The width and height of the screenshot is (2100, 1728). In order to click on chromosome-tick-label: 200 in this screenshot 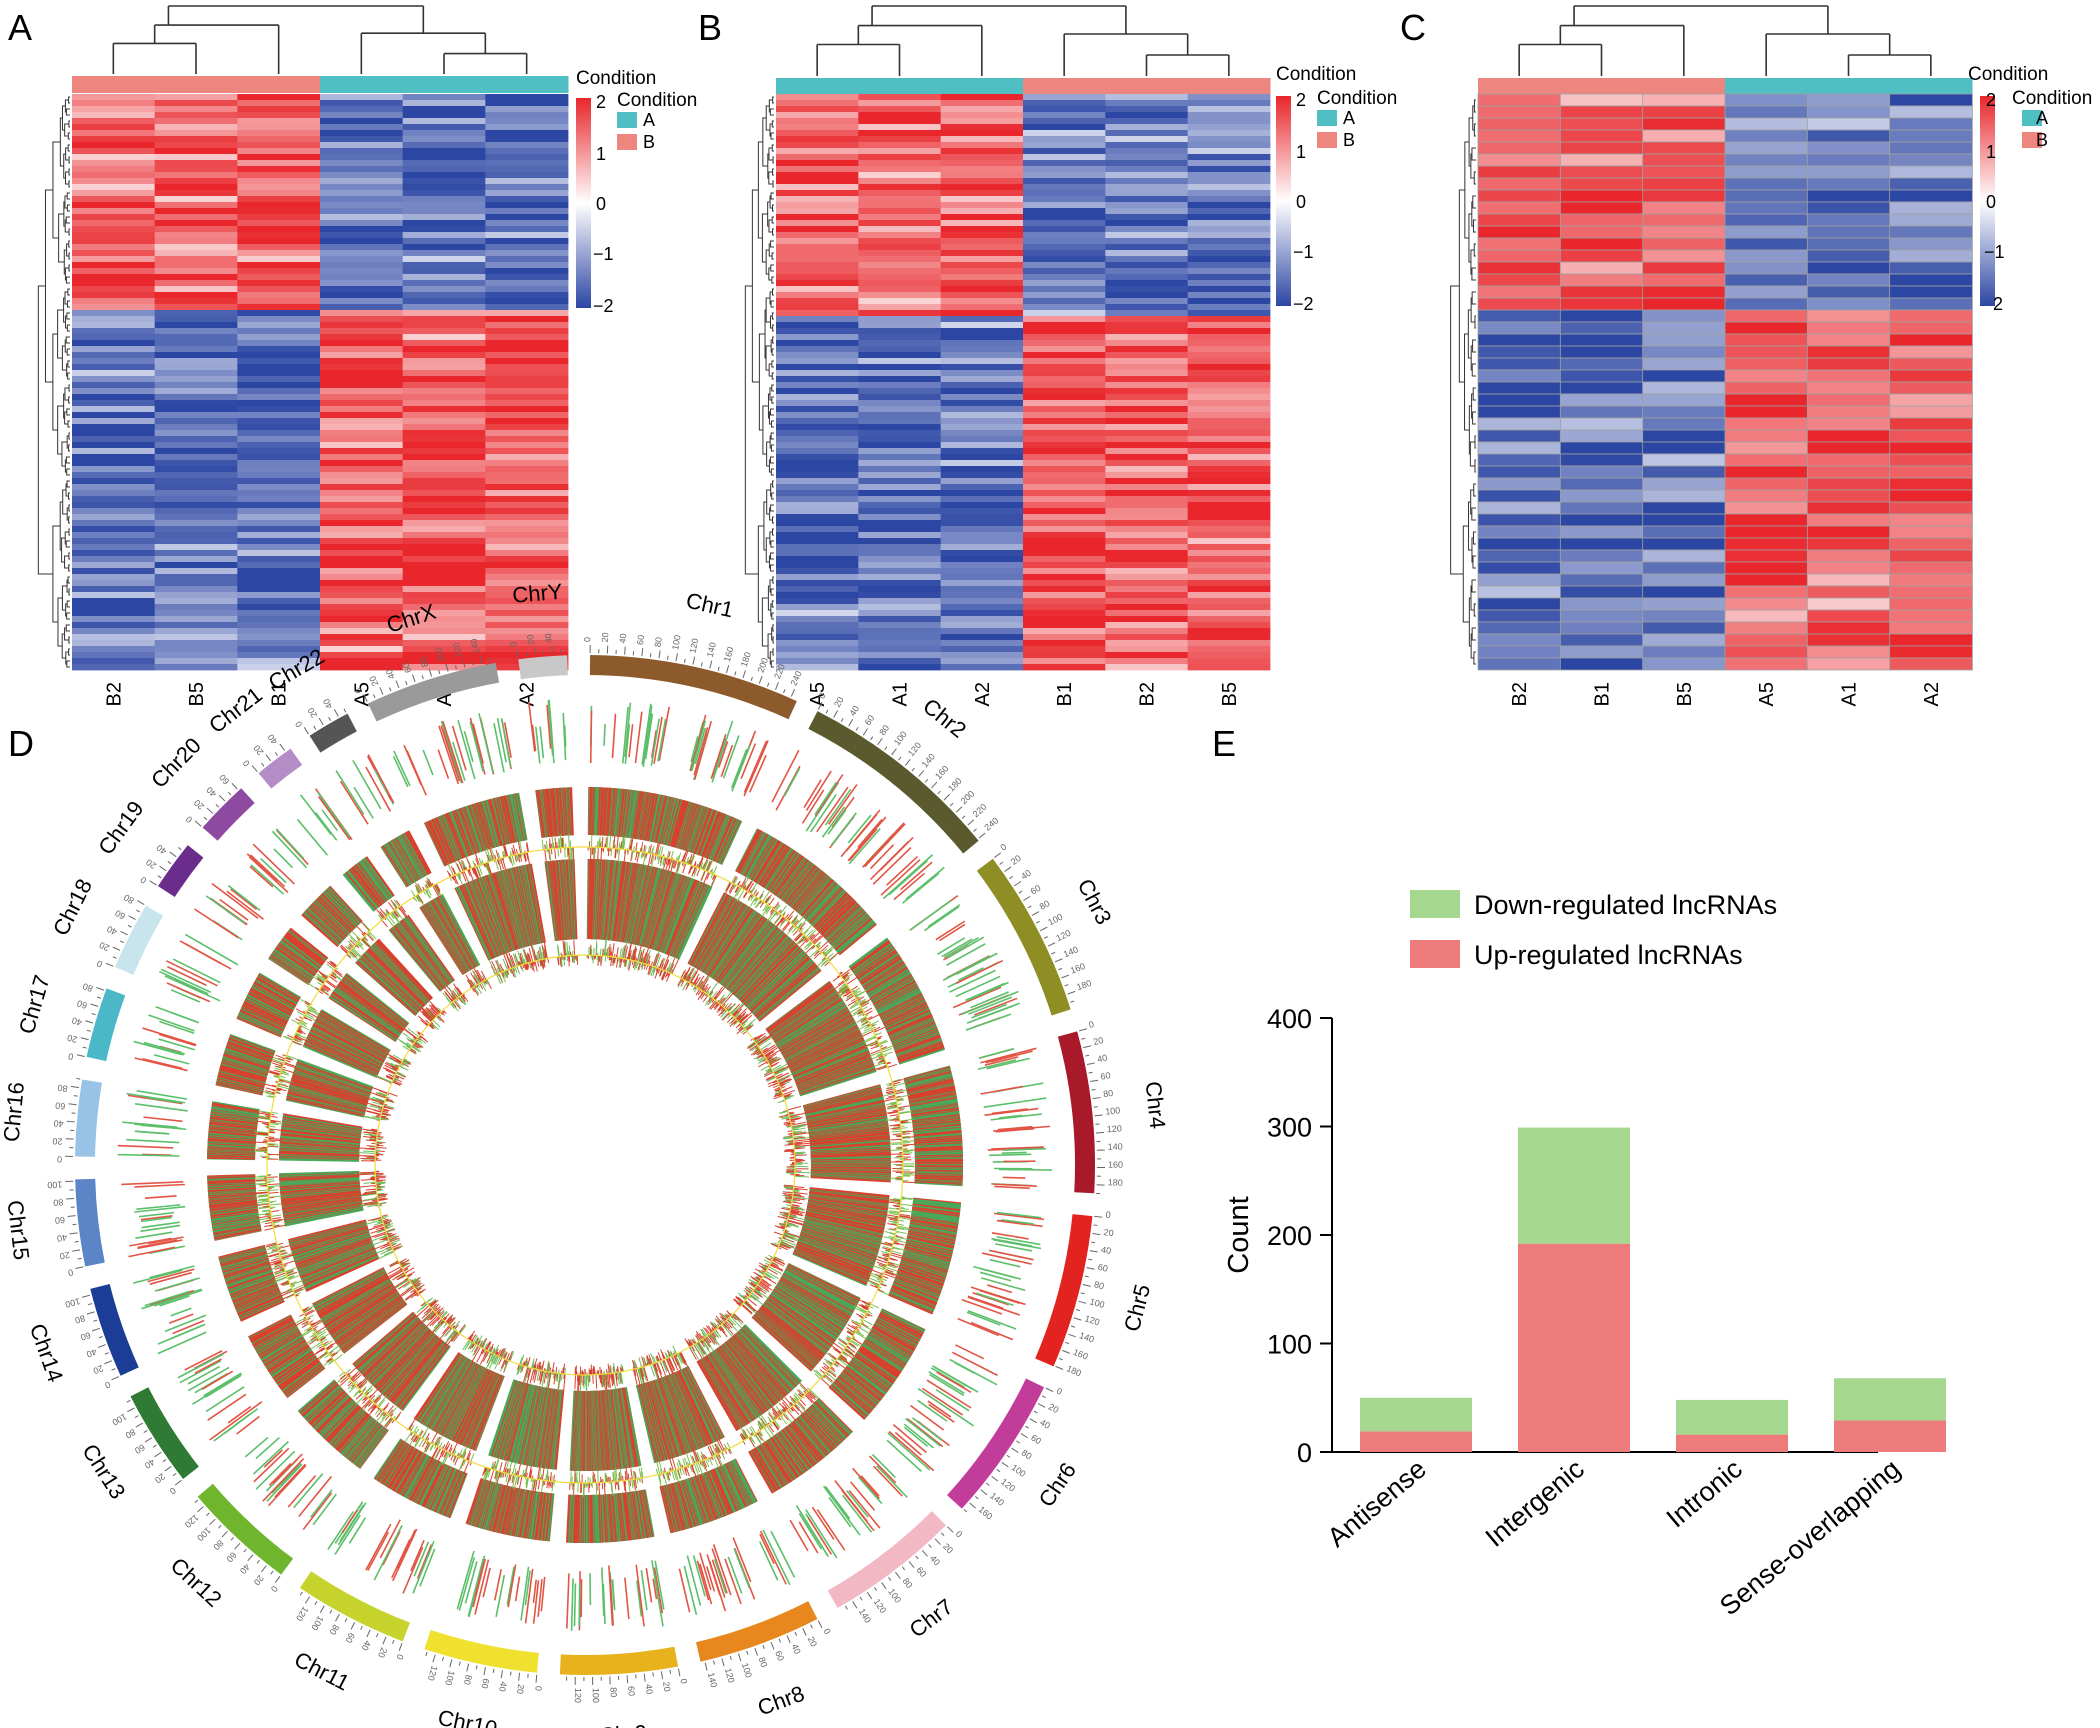, I will do `click(763, 665)`.